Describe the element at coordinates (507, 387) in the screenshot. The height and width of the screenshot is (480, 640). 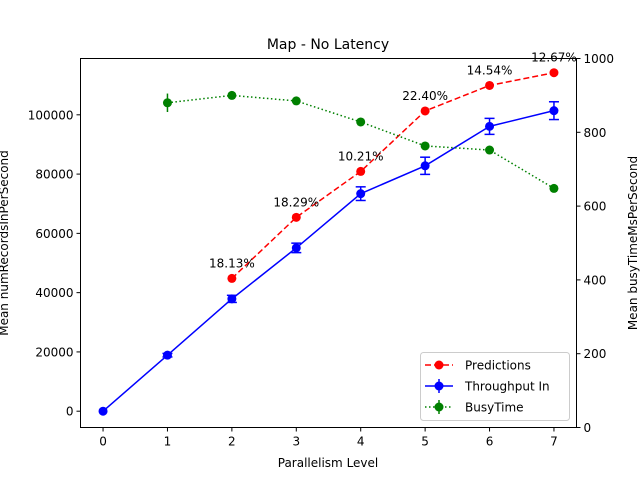
I see `legend-label-throughput-in: Throughput In` at that location.